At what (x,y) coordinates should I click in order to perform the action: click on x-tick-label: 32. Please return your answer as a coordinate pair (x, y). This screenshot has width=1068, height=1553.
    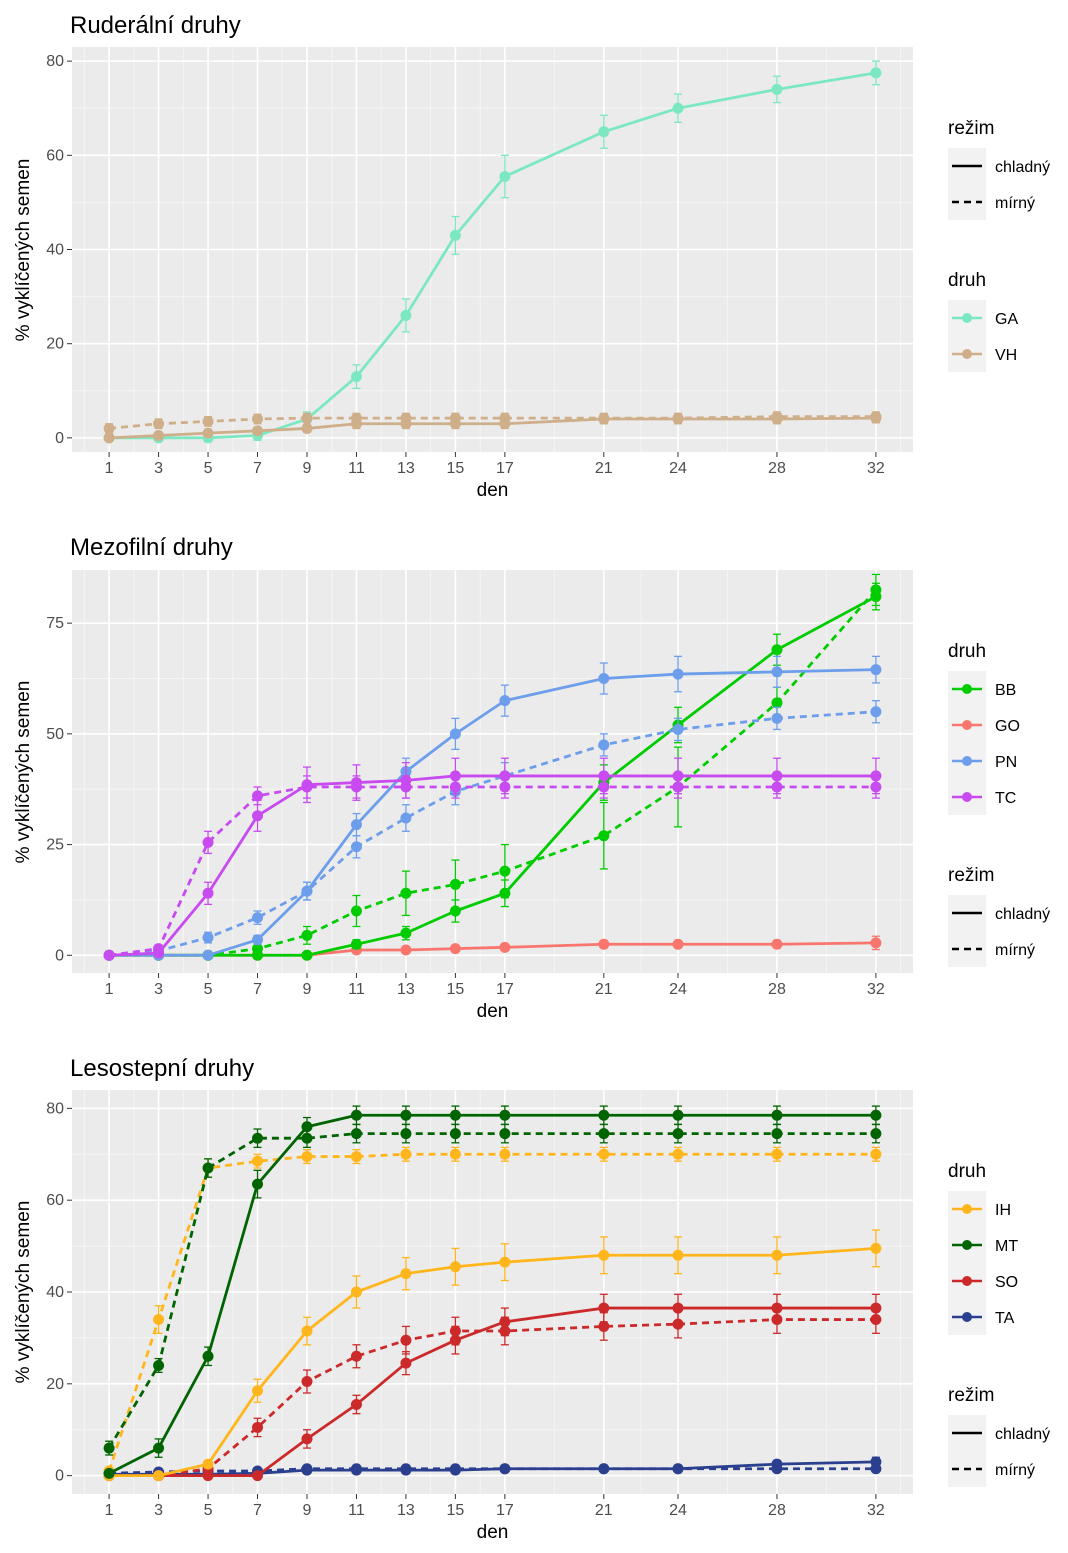
    Looking at the image, I should click on (876, 1510).